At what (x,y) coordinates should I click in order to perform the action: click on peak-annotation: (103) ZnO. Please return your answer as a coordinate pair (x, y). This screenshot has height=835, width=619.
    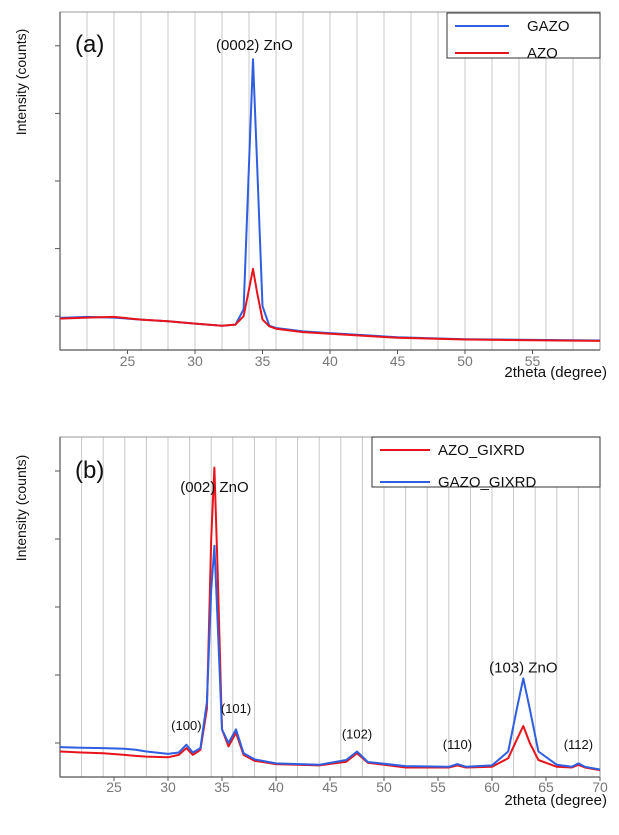
    Looking at the image, I should click on (523, 667).